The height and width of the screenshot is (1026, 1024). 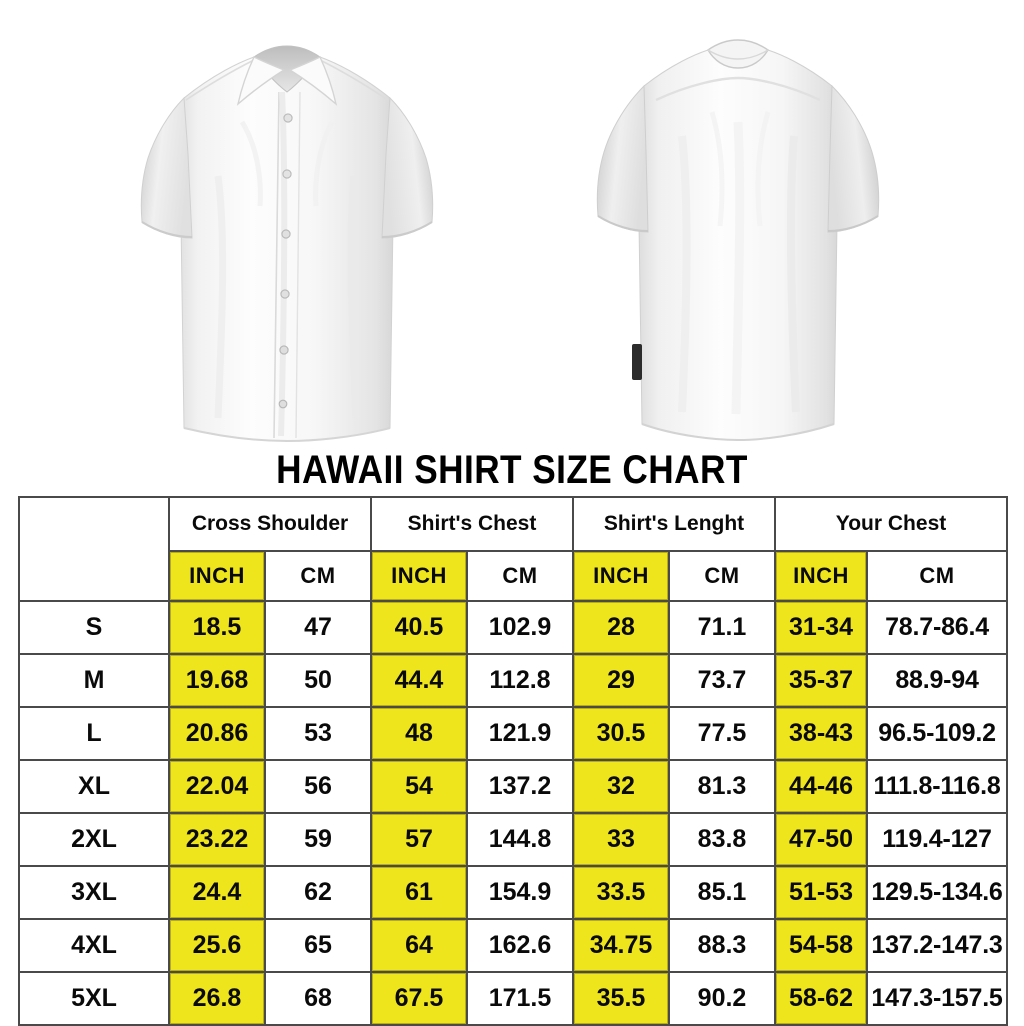 I want to click on shirt-front-illustration, so click(x=287, y=244).